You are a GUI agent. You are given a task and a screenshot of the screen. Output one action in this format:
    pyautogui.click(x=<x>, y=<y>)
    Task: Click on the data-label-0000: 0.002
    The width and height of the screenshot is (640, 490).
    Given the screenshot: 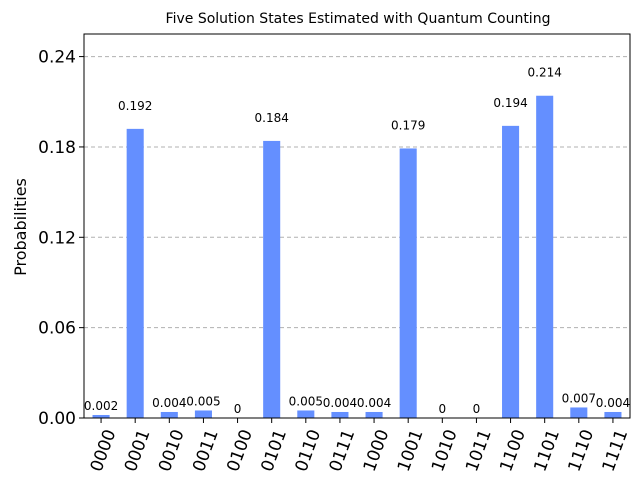 What is the action you would take?
    pyautogui.click(x=101, y=406)
    